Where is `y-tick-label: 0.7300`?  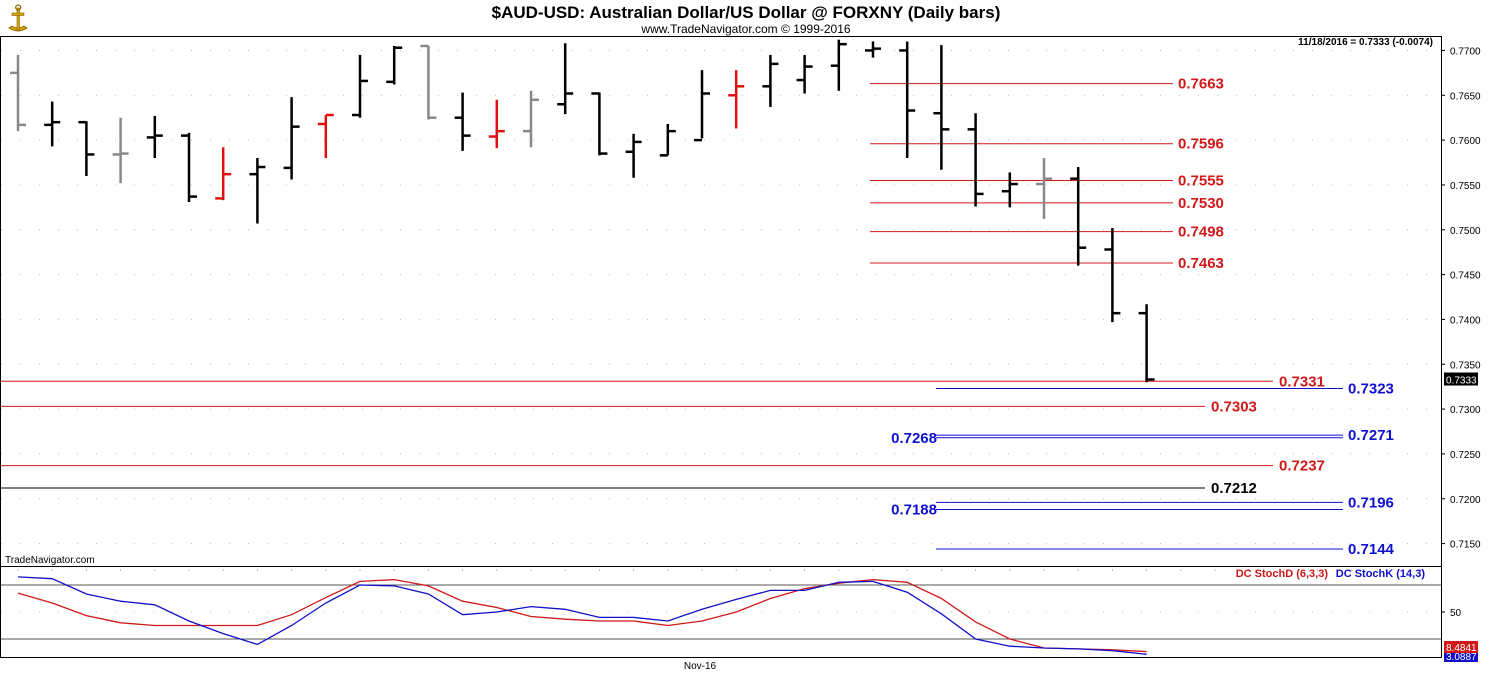 y-tick-label: 0.7300 is located at coordinates (1465, 410).